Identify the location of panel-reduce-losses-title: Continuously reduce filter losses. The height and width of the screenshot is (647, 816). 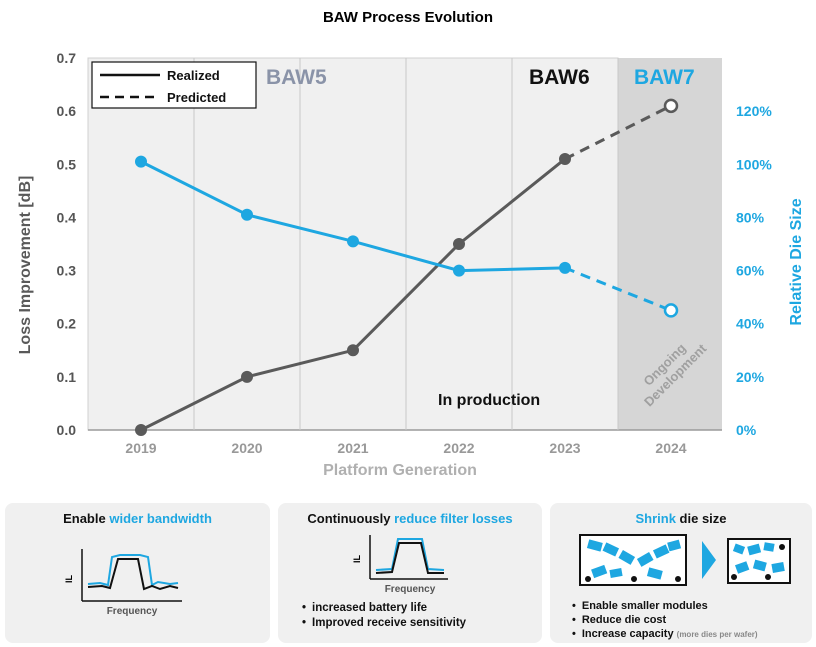
(410, 518).